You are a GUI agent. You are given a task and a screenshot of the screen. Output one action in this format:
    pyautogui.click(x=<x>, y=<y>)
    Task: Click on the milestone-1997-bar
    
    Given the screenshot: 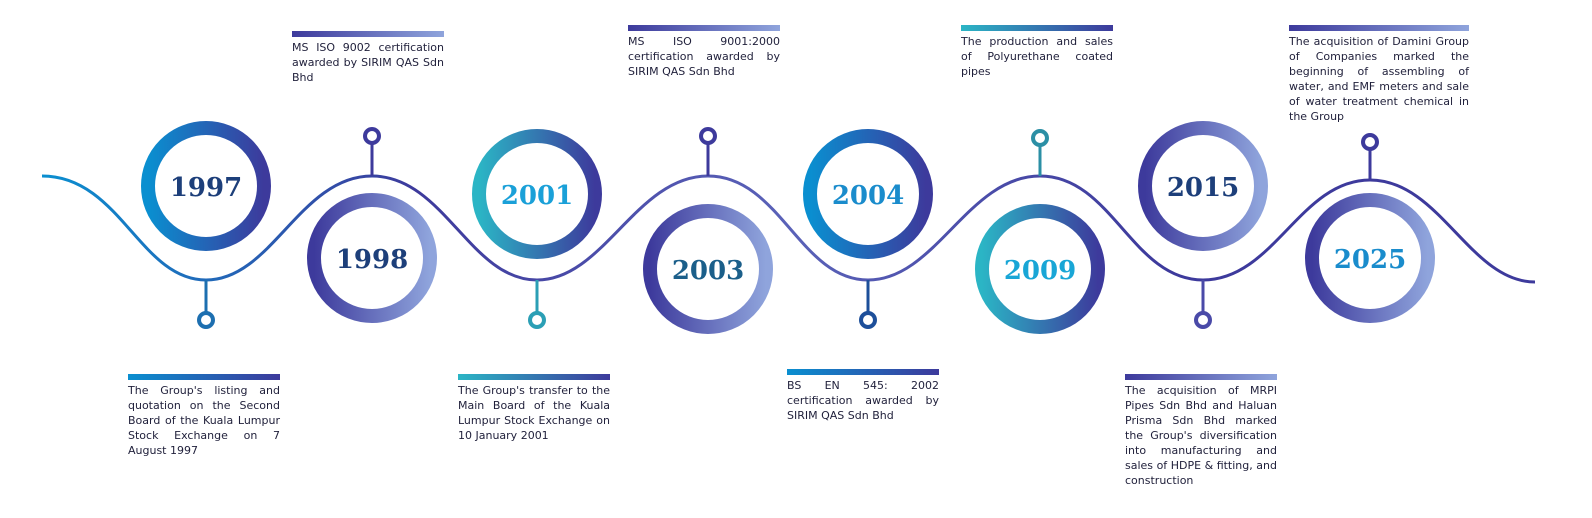 What is the action you would take?
    pyautogui.click(x=204, y=377)
    